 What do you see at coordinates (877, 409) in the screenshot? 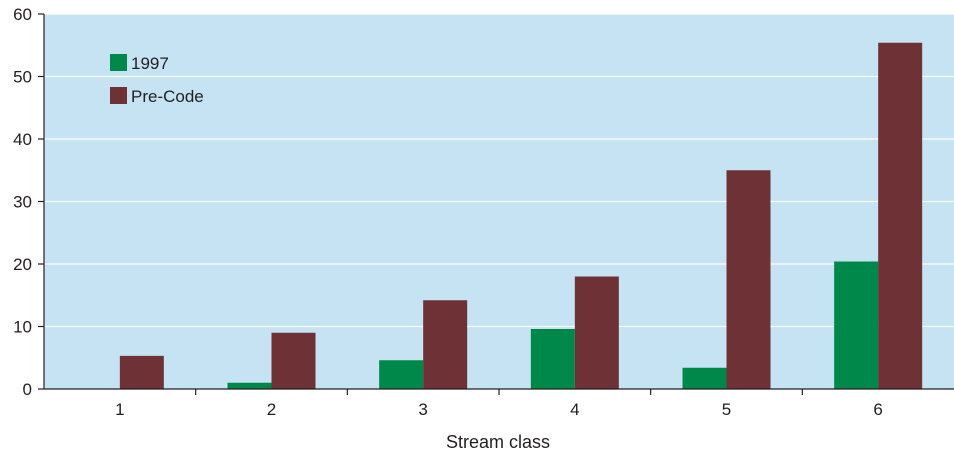
I see `x-tick-label: 6` at bounding box center [877, 409].